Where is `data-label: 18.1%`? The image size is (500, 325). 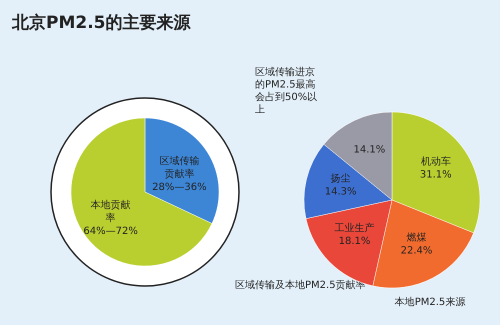 data-label: 18.1% is located at coordinates (354, 242).